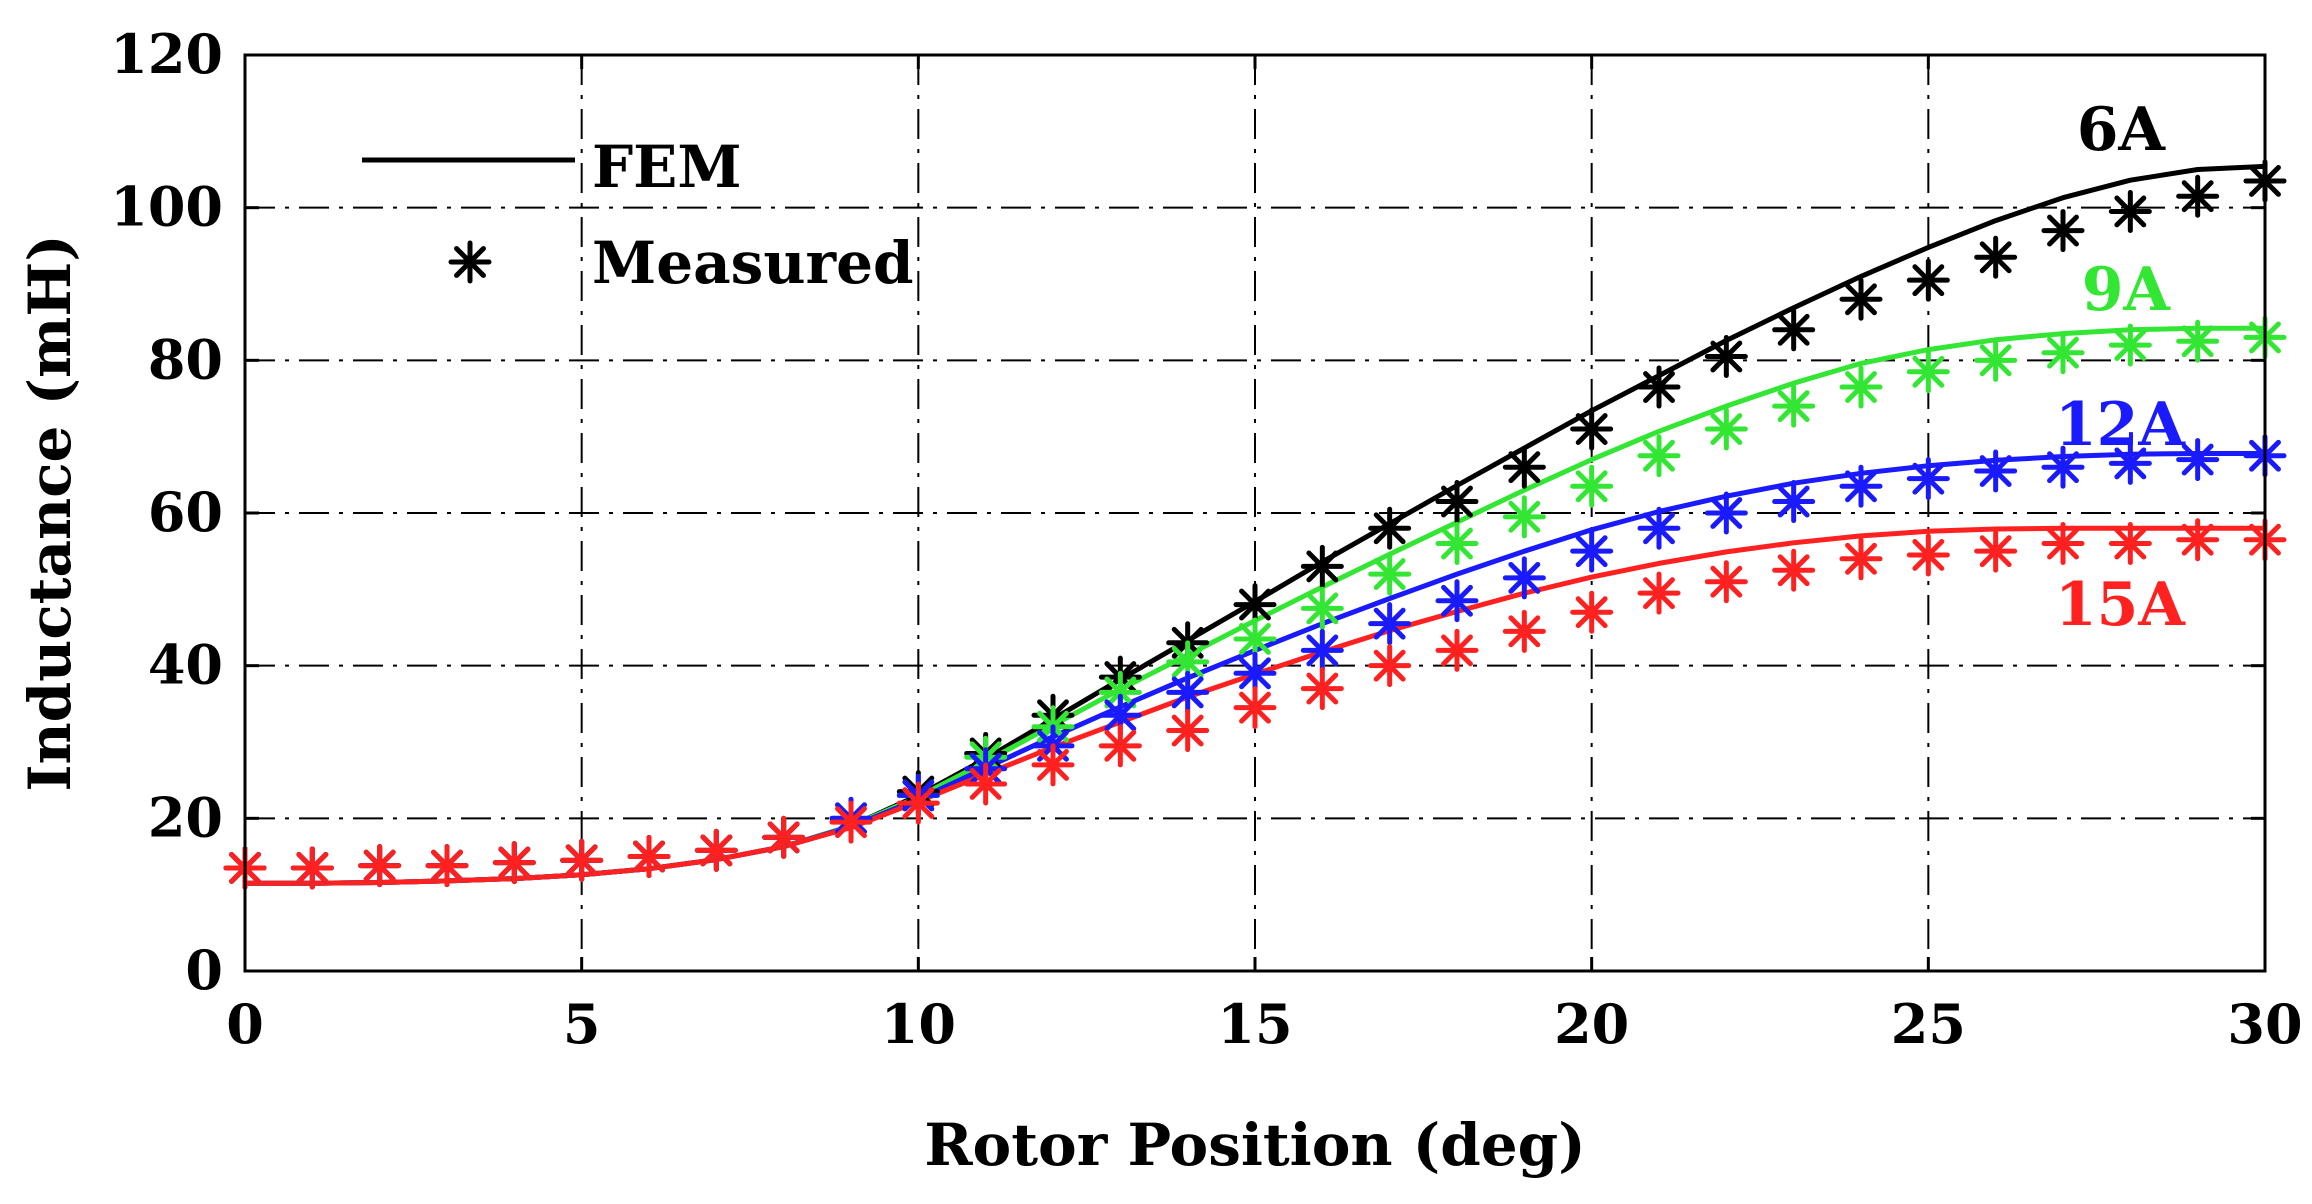 This screenshot has height=1204, width=2312. Describe the element at coordinates (2122, 130) in the screenshot. I see `series-label-6A: 6A` at that location.